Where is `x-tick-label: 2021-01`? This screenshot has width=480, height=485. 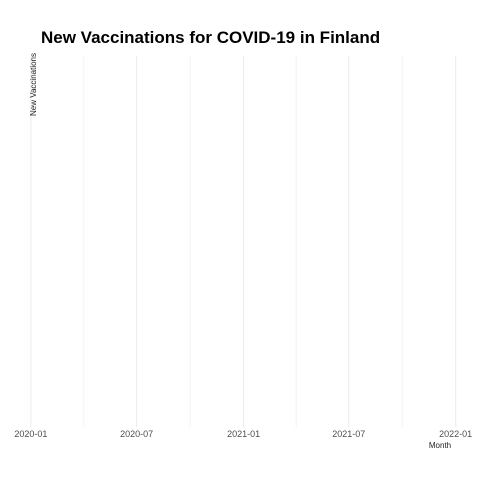 x-tick-label: 2021-01 is located at coordinates (243, 434).